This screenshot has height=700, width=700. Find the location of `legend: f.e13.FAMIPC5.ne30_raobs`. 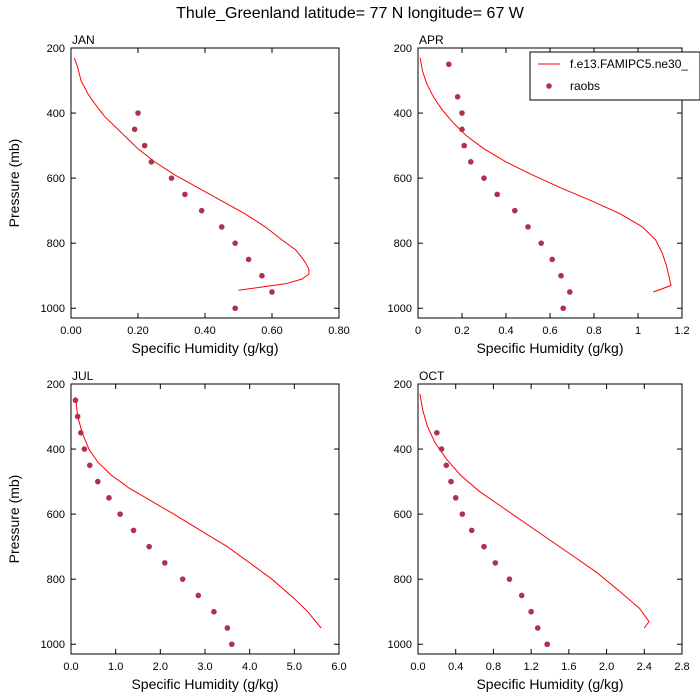

legend: f.e13.FAMIPC5.ne30_raobs is located at coordinates (614, 76).